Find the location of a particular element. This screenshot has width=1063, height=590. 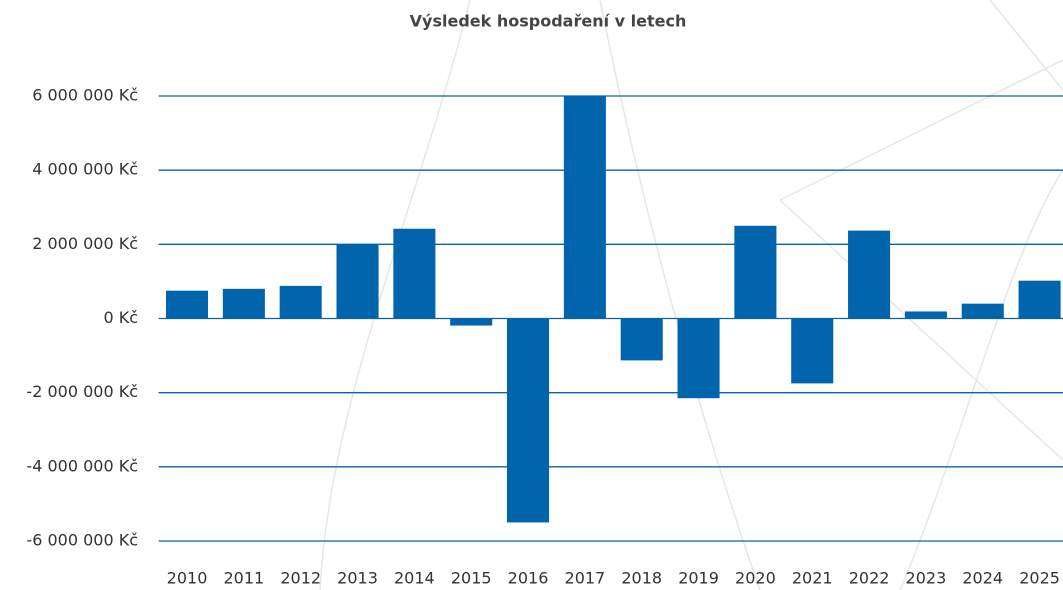

chart-title: Výsledek hospodaření v letech is located at coordinates (548, 21).